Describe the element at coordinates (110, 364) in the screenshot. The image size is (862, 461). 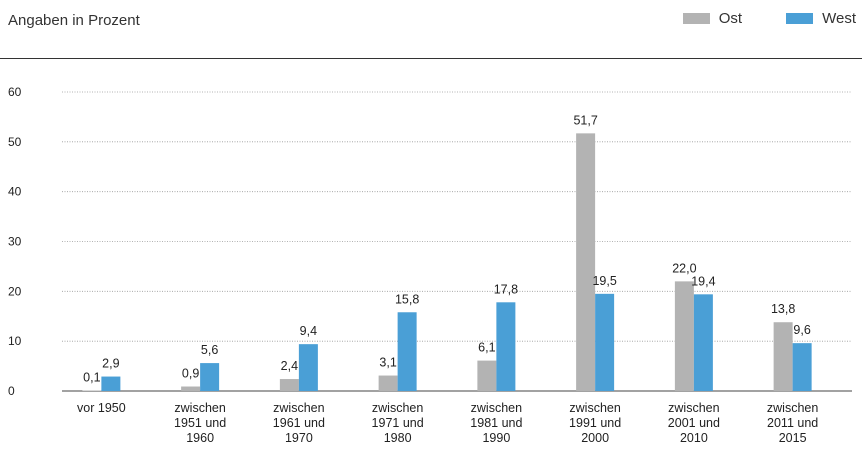
I see `data-label-west: 2,9` at that location.